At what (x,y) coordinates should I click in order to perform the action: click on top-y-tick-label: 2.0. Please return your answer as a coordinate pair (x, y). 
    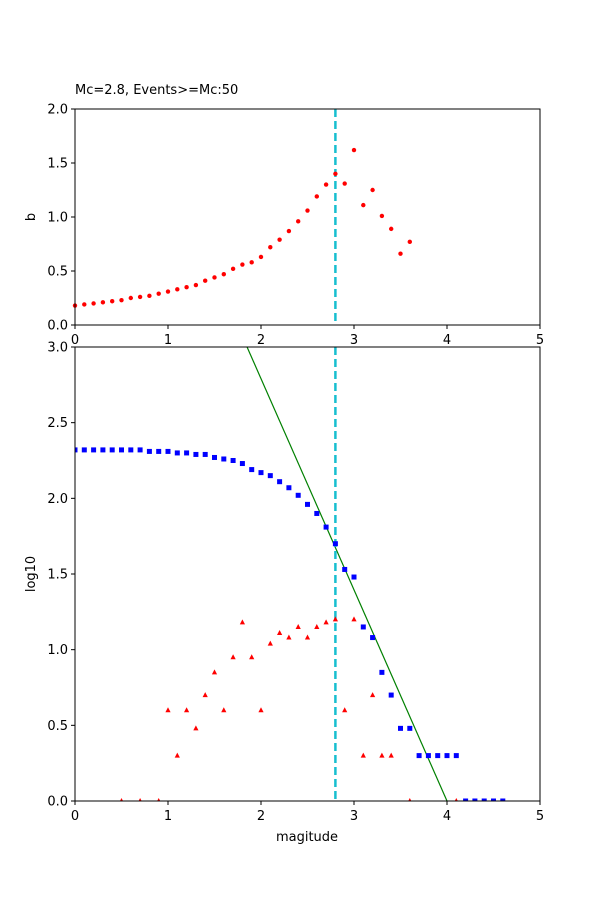
    Looking at the image, I should click on (57, 110).